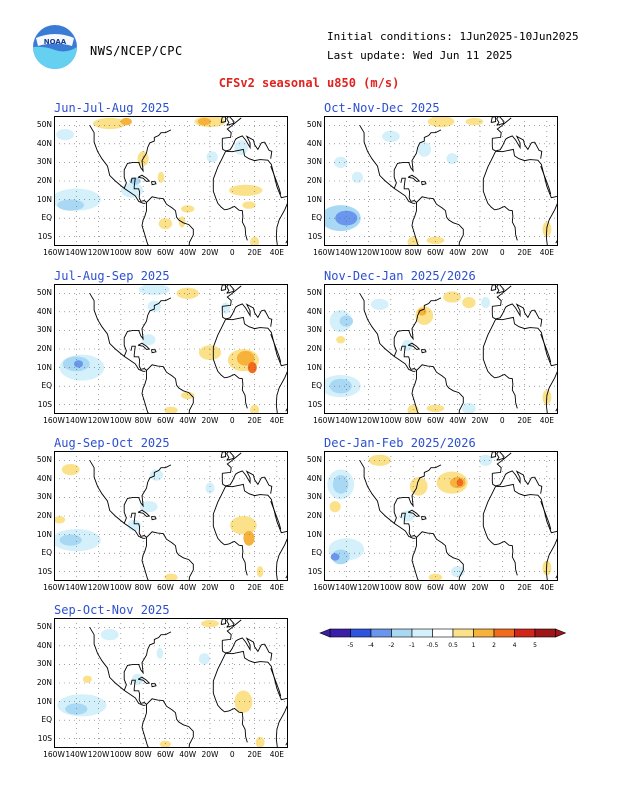 Image resolution: width=618 pixels, height=800 pixels. Describe the element at coordinates (112, 276) in the screenshot. I see `panel-title: Jul-Aug-Sep 2025` at that location.